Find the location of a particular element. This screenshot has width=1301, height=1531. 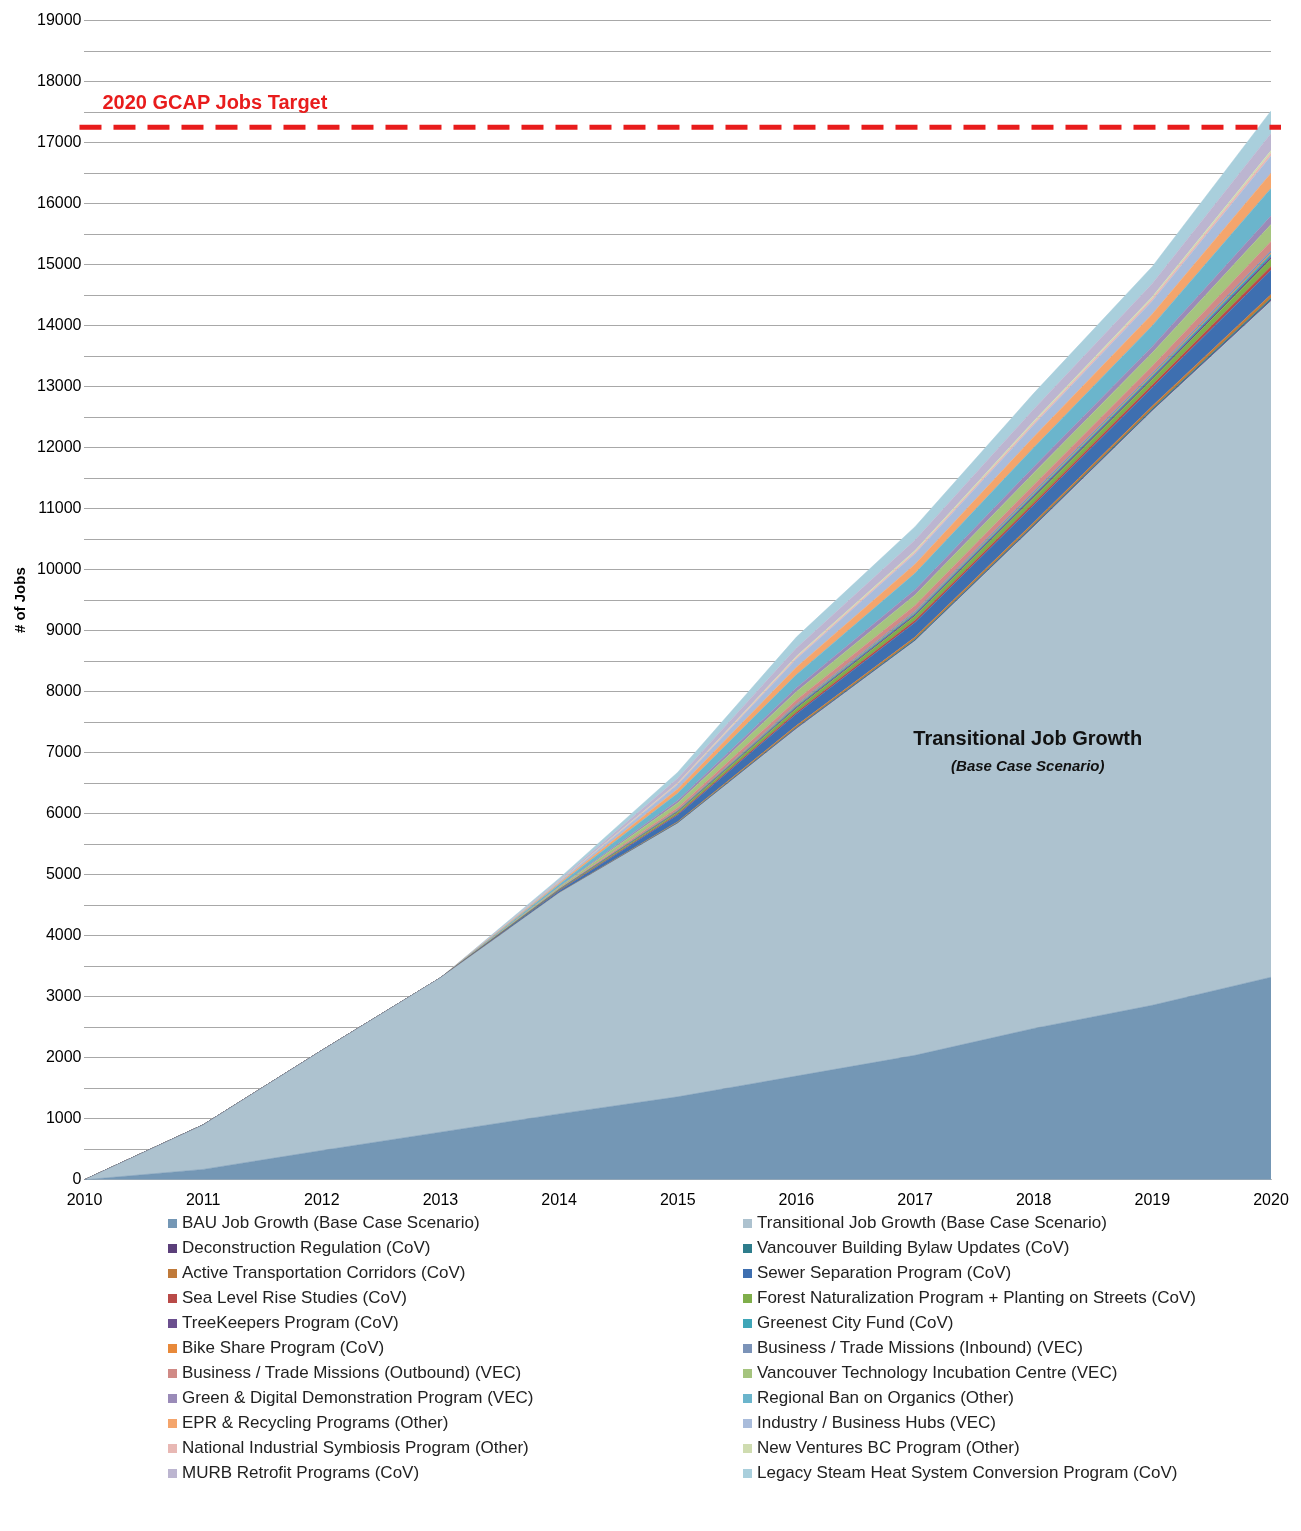

legend-label: Active Transportation Corridors (CoV) is located at coordinates (324, 1273).